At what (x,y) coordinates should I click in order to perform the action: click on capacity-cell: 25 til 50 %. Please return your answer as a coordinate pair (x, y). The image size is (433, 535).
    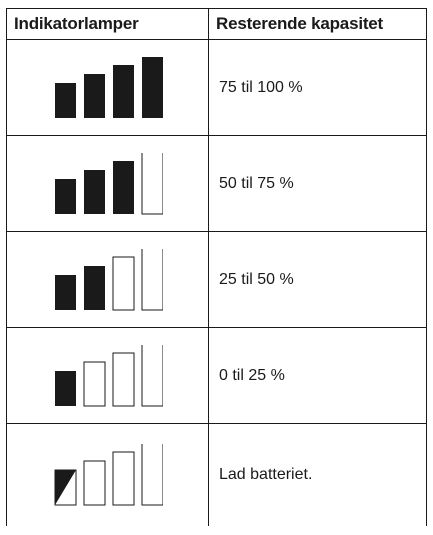
    Looking at the image, I should click on (317, 279).